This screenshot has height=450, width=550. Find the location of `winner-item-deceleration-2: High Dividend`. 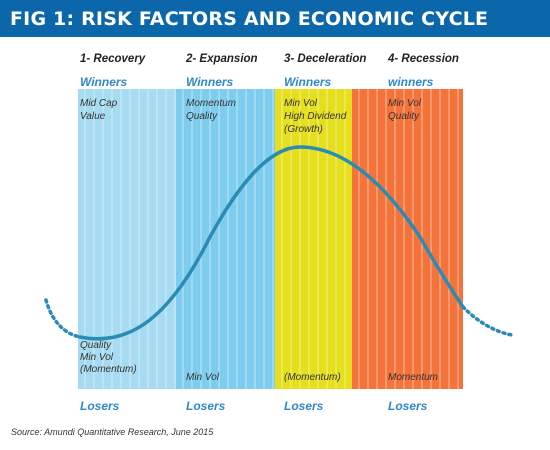

winner-item-deceleration-2: High Dividend is located at coordinates (315, 116).